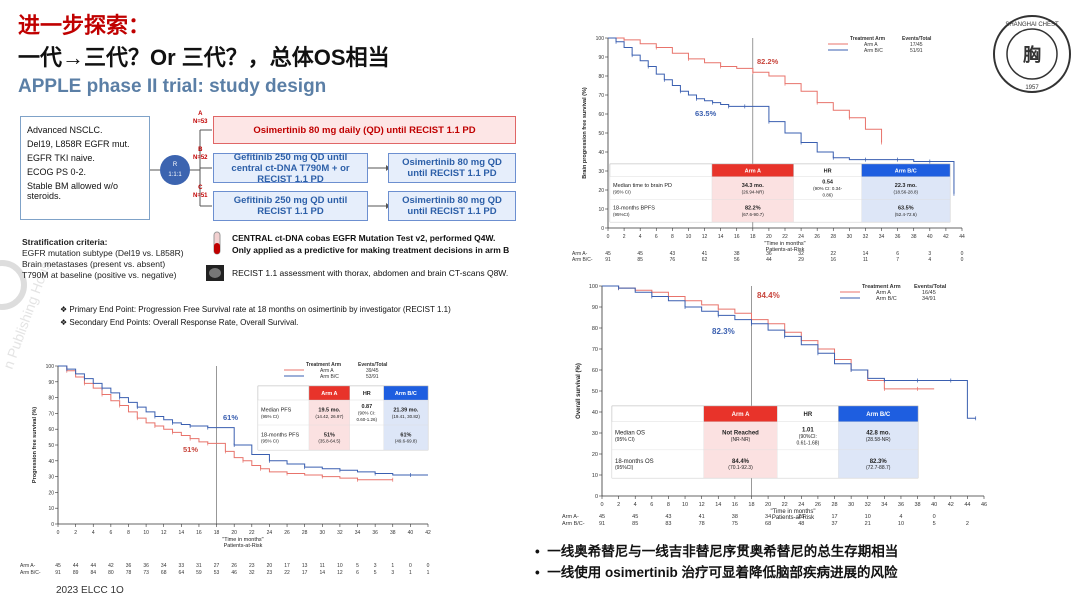 The width and height of the screenshot is (1080, 604). I want to click on table-cell-text: (95% CI), so click(270, 441).